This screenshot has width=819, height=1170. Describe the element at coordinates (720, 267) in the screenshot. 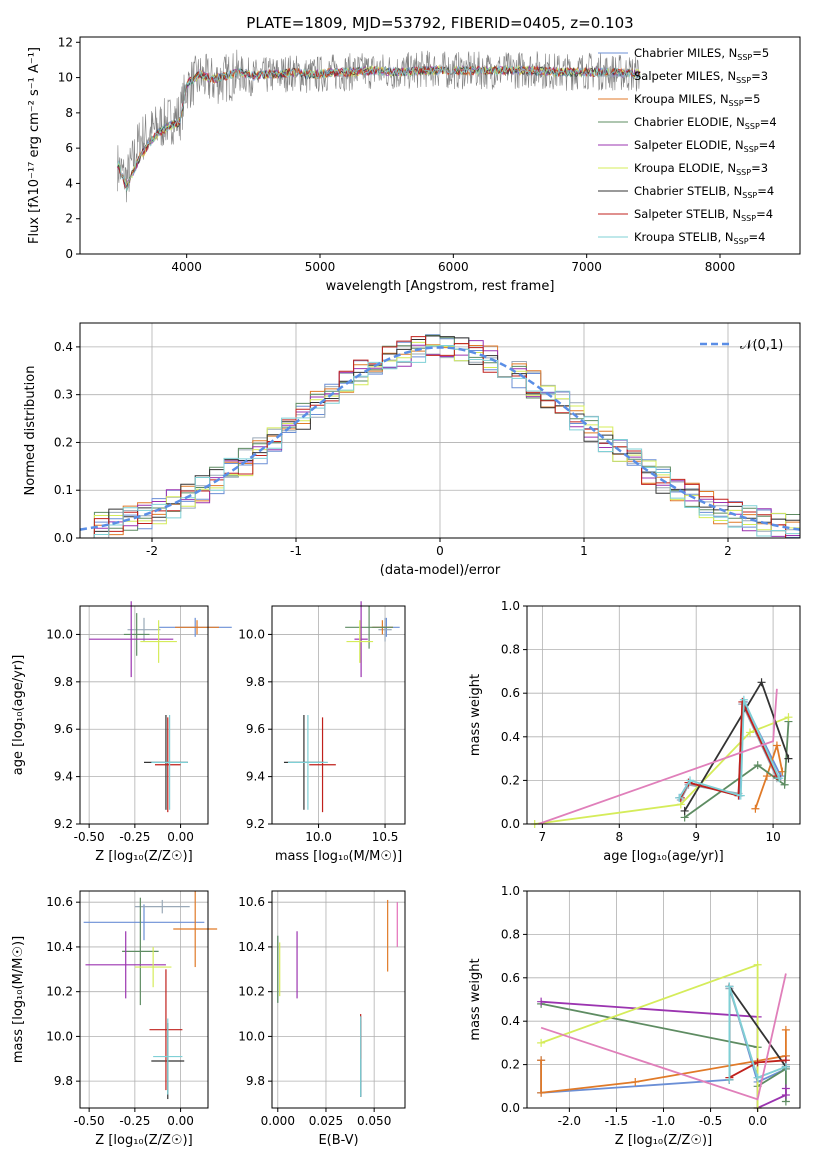

I see `x-tick-label: 8000` at that location.